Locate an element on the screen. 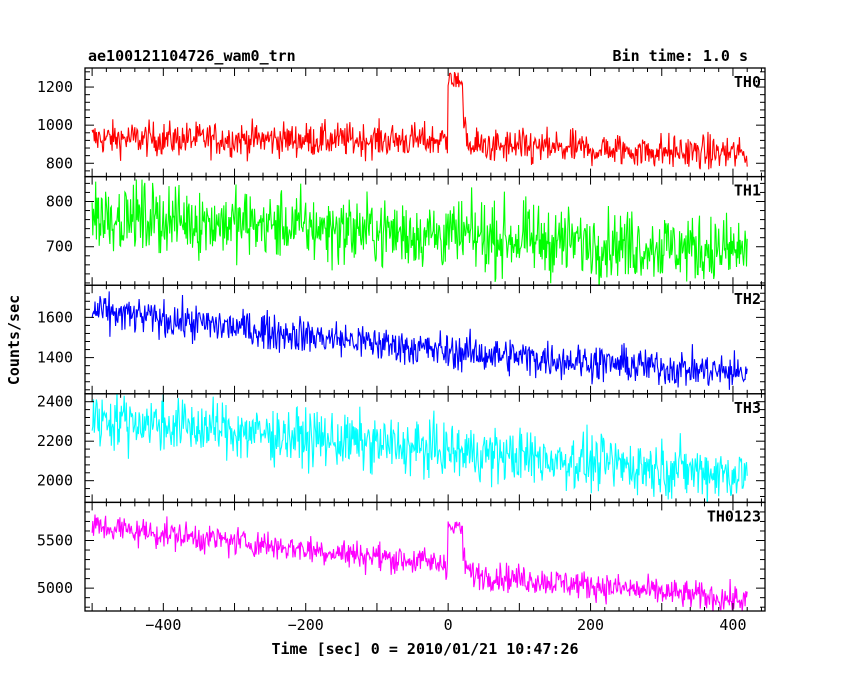 Image resolution: width=850 pixels, height=680 pixels. panel-th1: 700 800 TH1 is located at coordinates (406, 230).